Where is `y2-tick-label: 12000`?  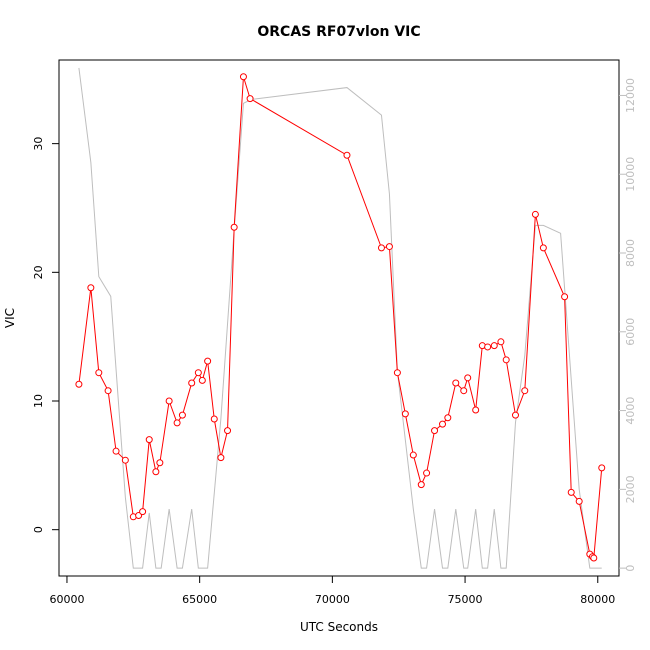 y2-tick-label: 12000 is located at coordinates (630, 95).